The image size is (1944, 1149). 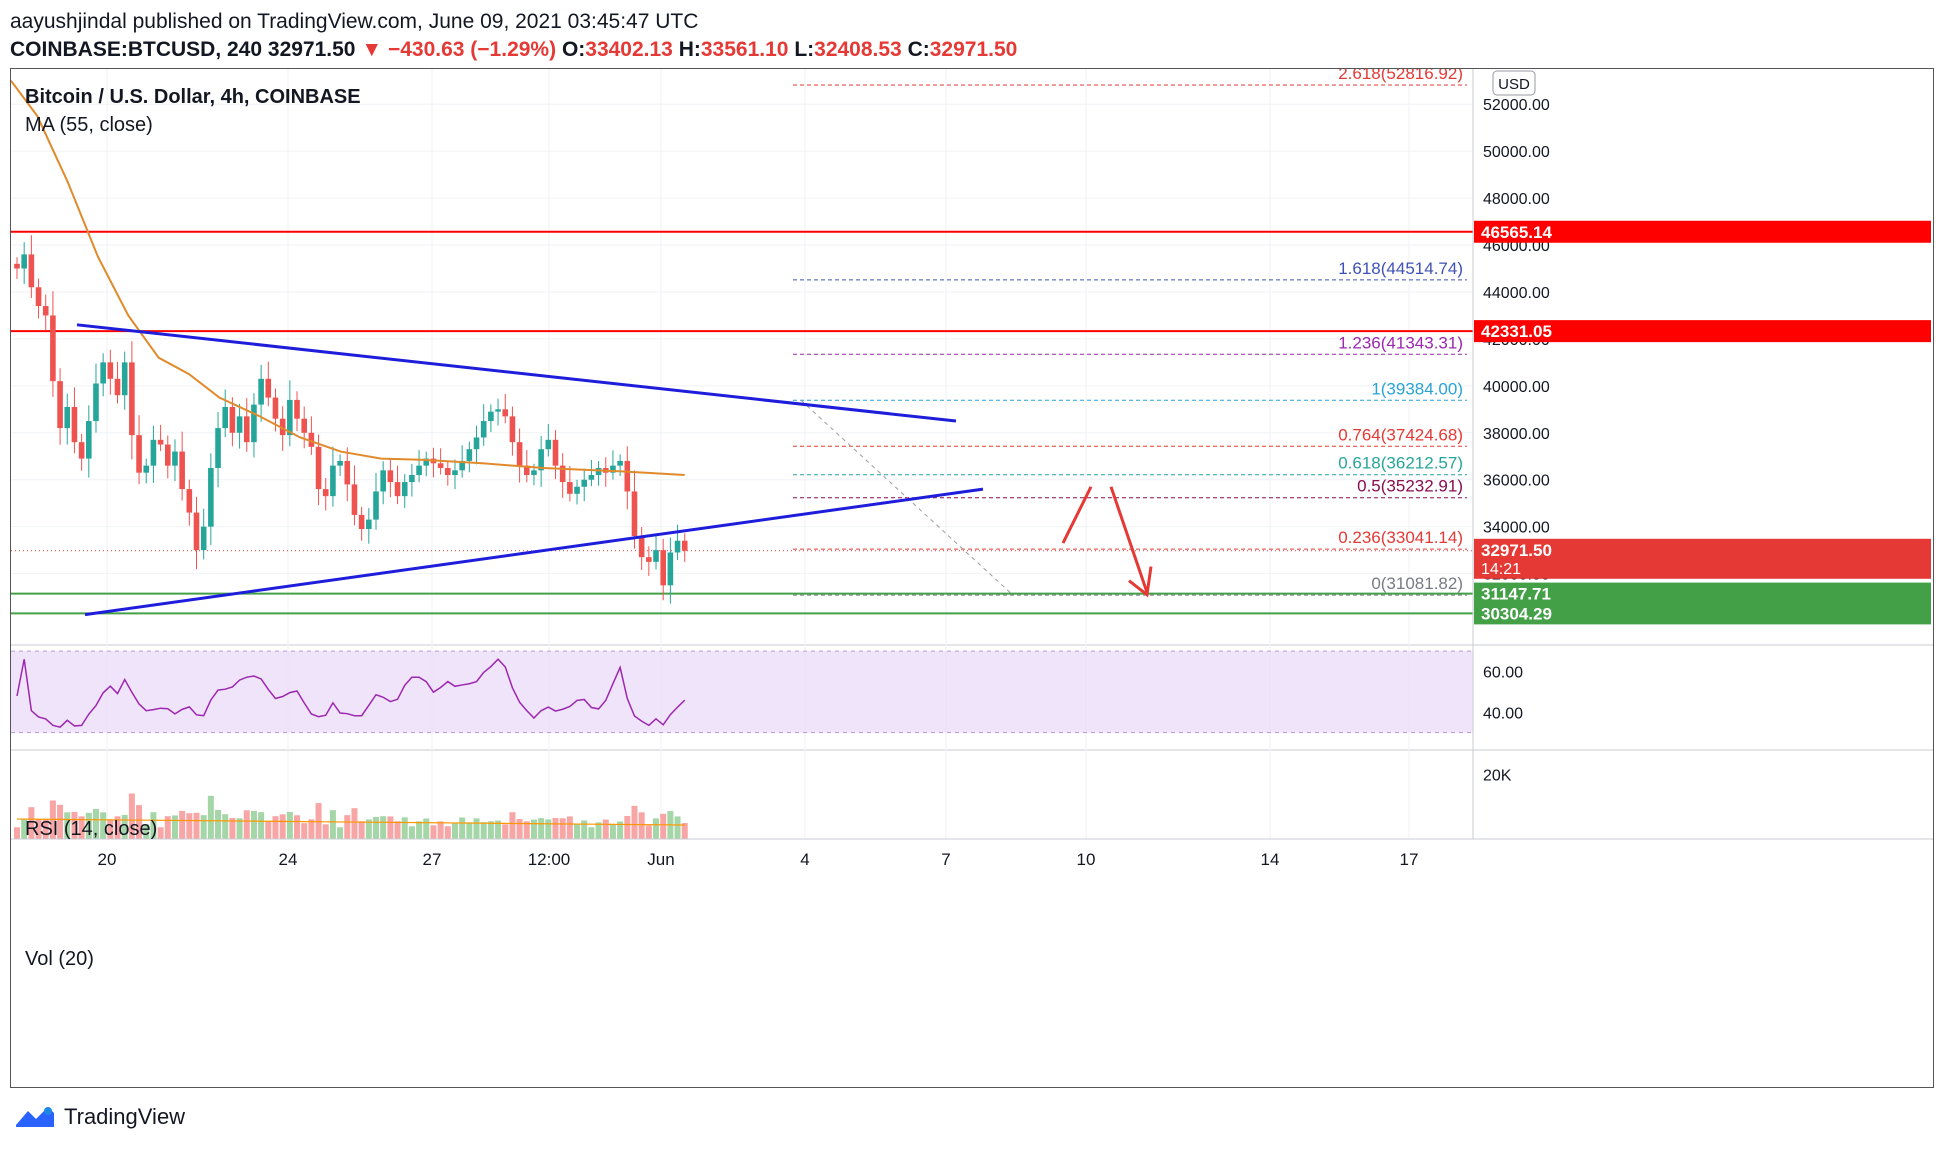 What do you see at coordinates (945, 859) in the screenshot?
I see `x-tick-label: 7` at bounding box center [945, 859].